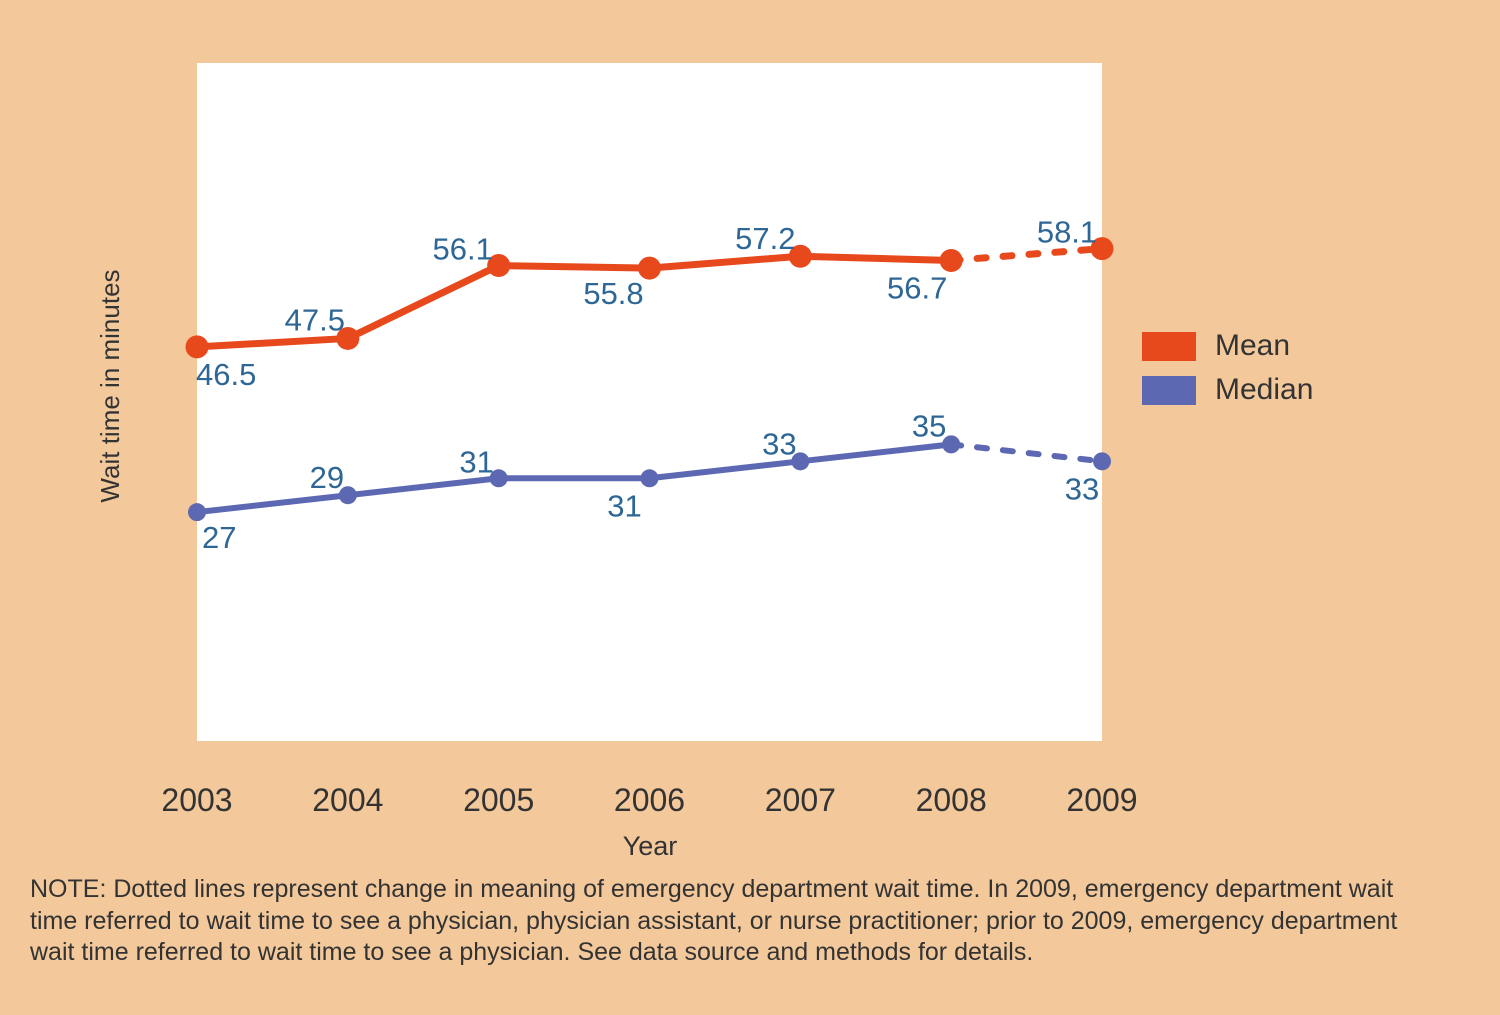  I want to click on mean-point-2006, so click(649, 268).